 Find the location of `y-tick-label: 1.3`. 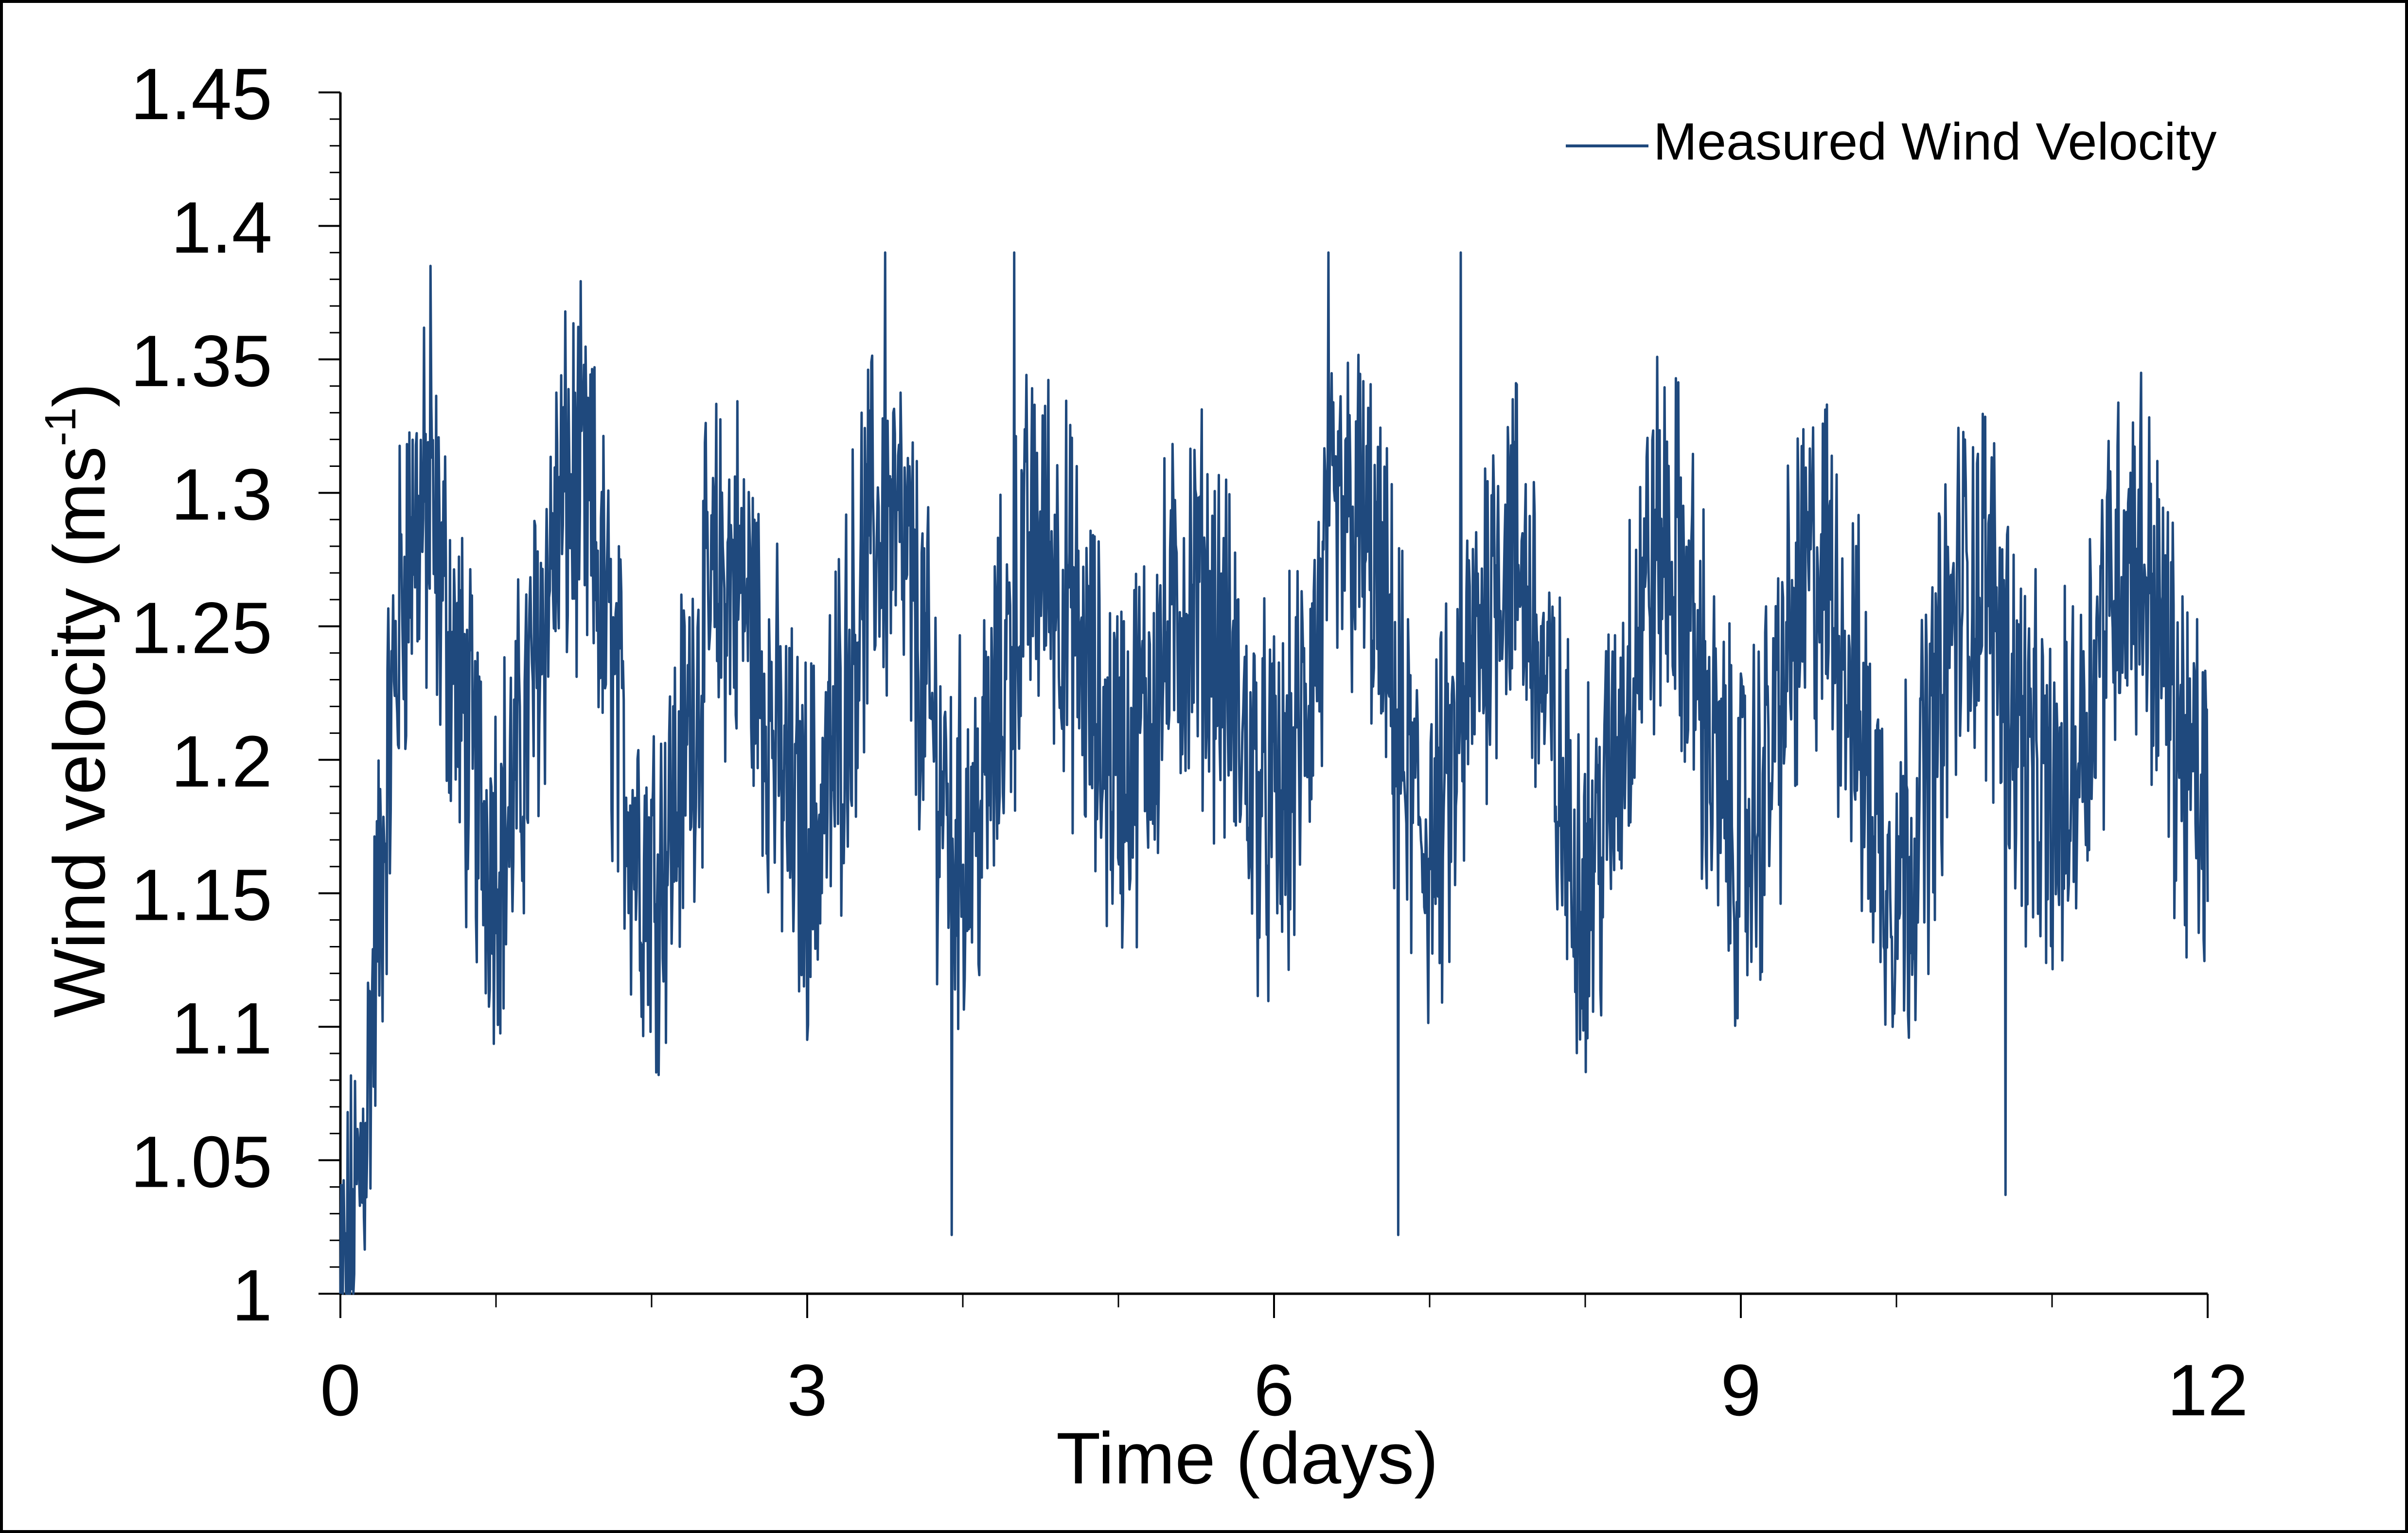

y-tick-label: 1.3 is located at coordinates (221, 494).